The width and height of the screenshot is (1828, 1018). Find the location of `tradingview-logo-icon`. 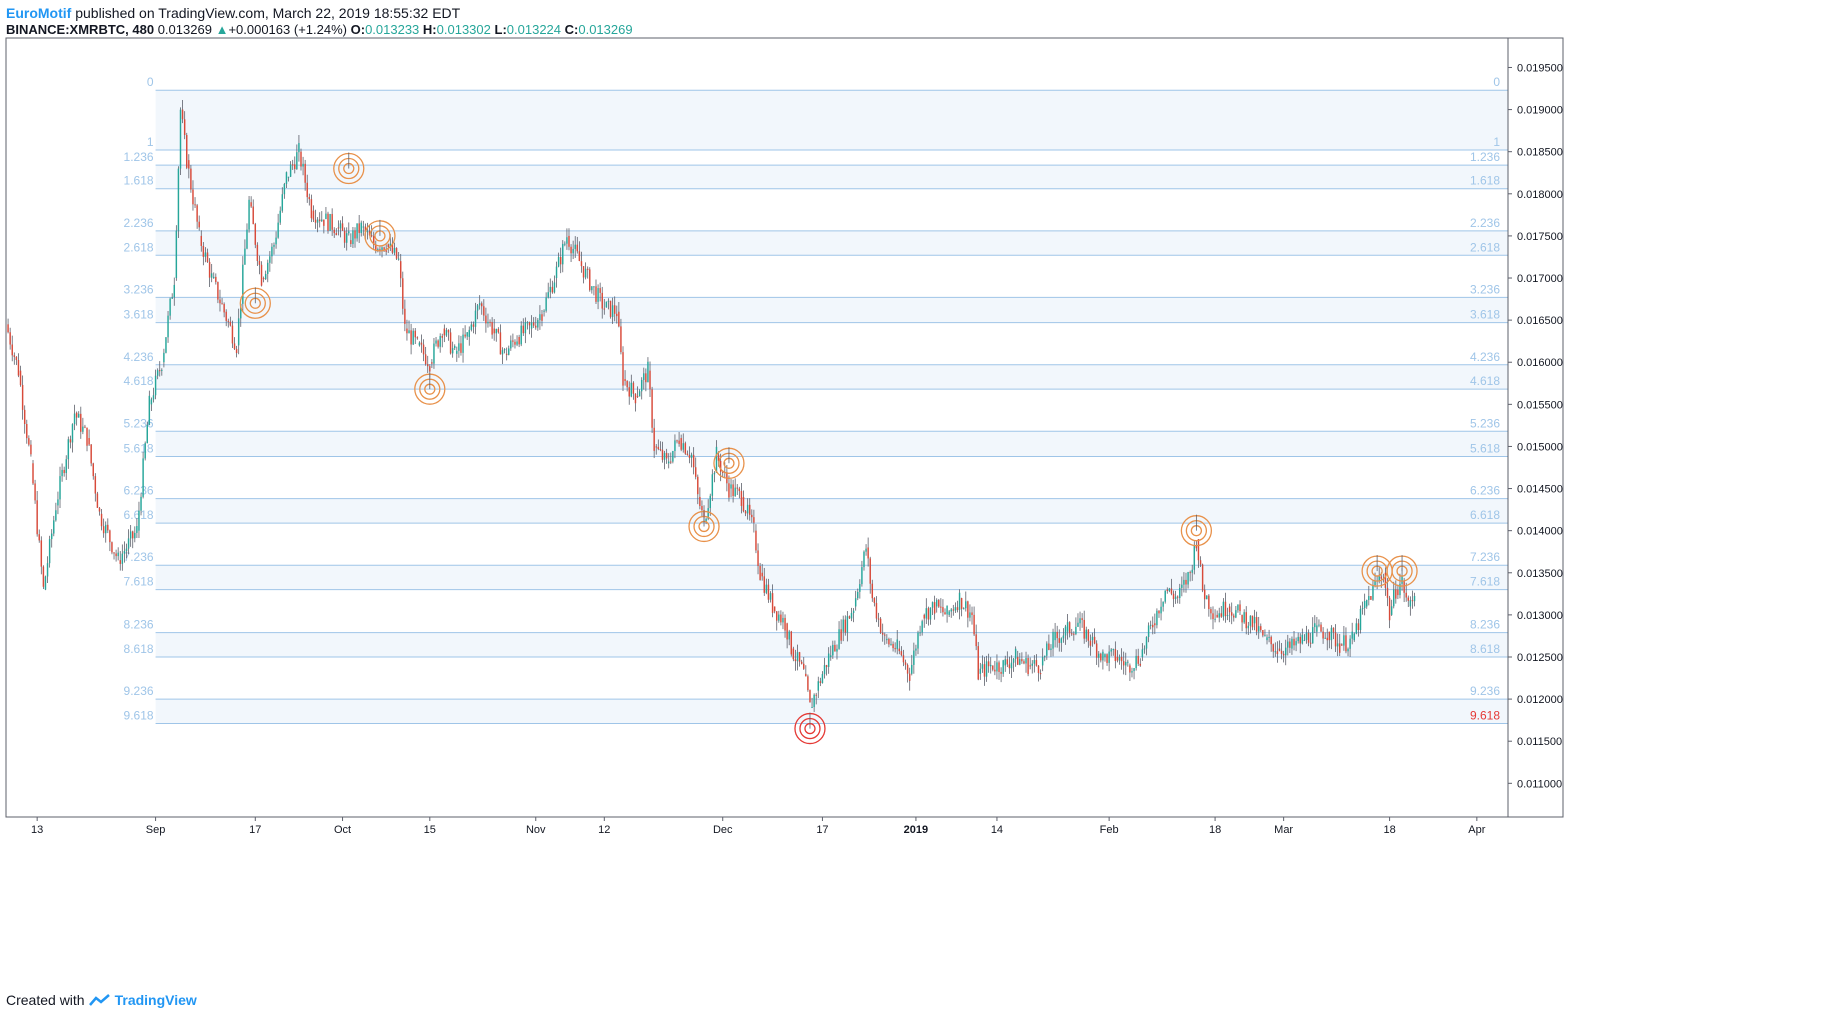

tradingview-logo-icon is located at coordinates (99, 1000).